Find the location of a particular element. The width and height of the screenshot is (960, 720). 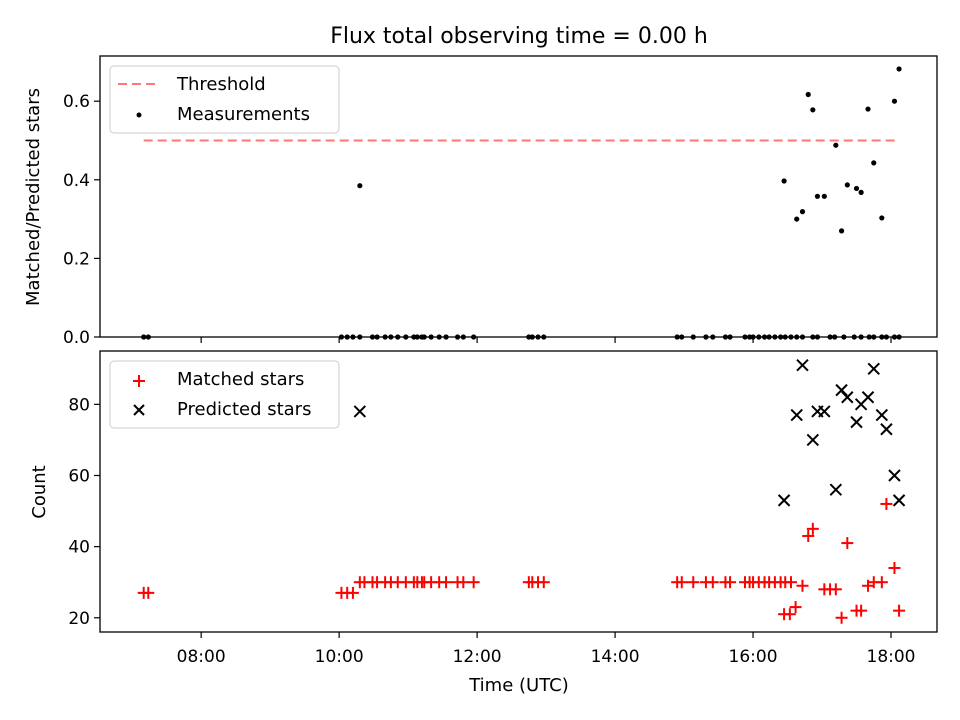

bottom-y-tick-label: 60 is located at coordinates (79, 476).